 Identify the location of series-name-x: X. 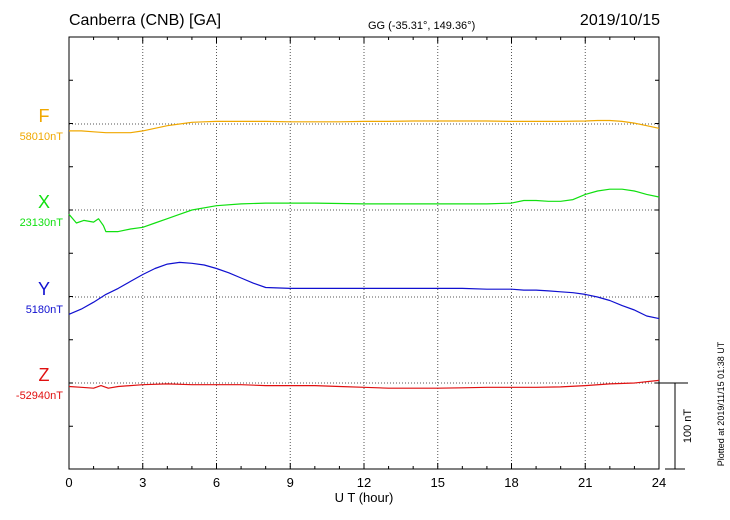
(44, 202).